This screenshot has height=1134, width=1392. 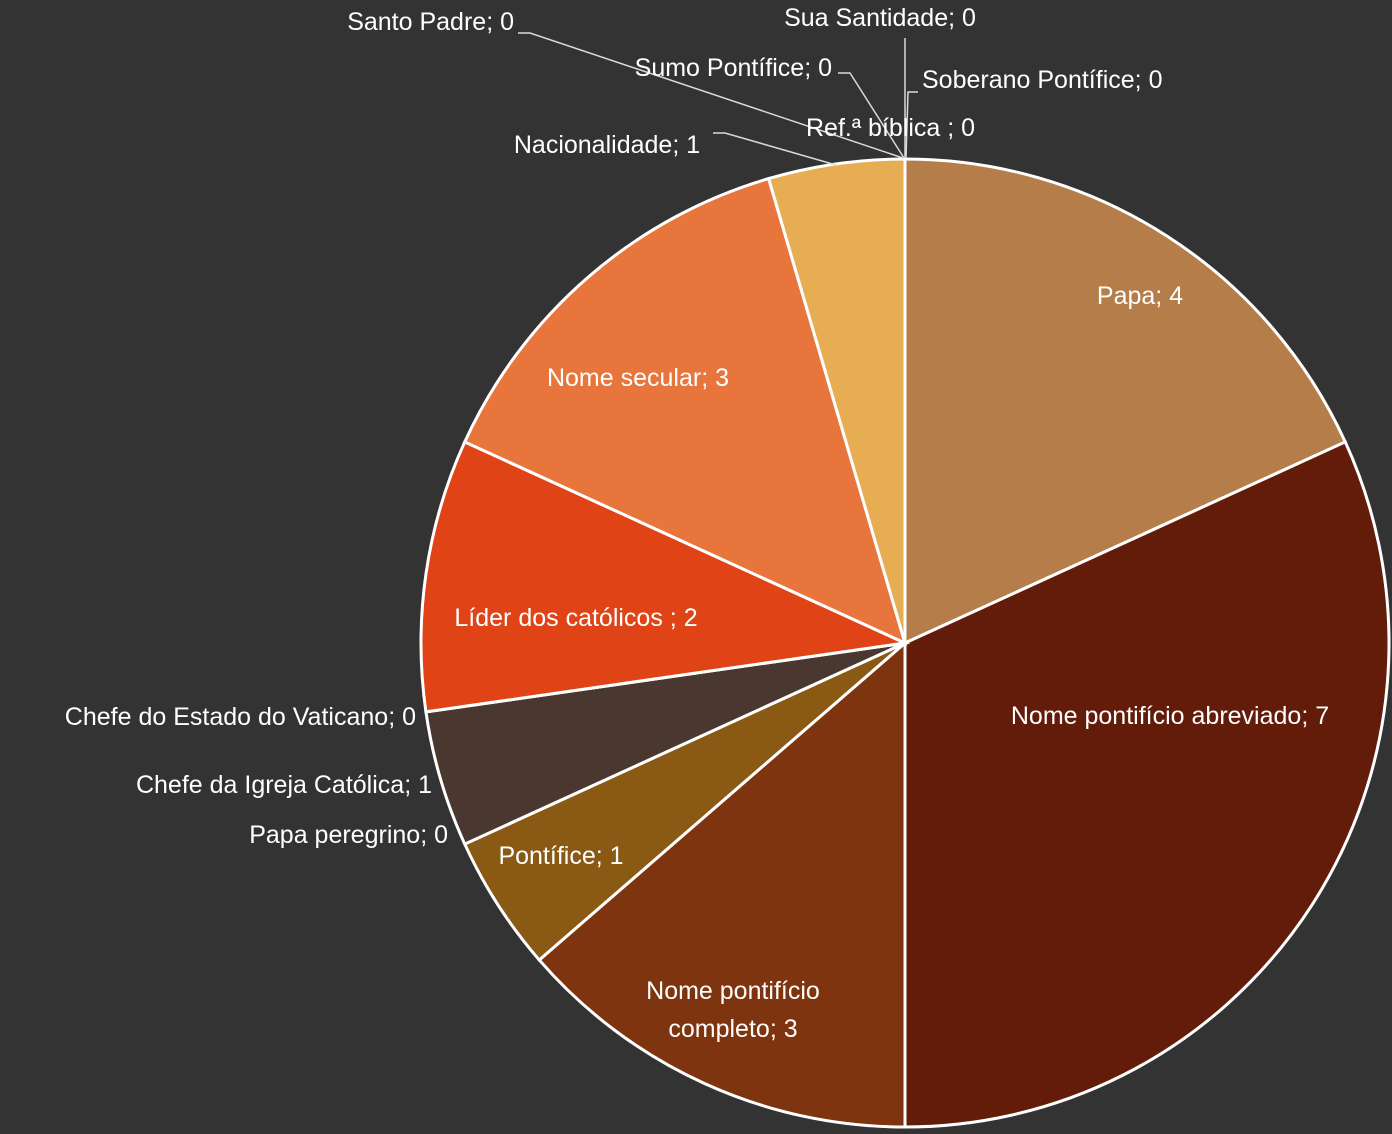 What do you see at coordinates (270, 785) in the screenshot?
I see `category-label: Chefe da Igreja Católica` at bounding box center [270, 785].